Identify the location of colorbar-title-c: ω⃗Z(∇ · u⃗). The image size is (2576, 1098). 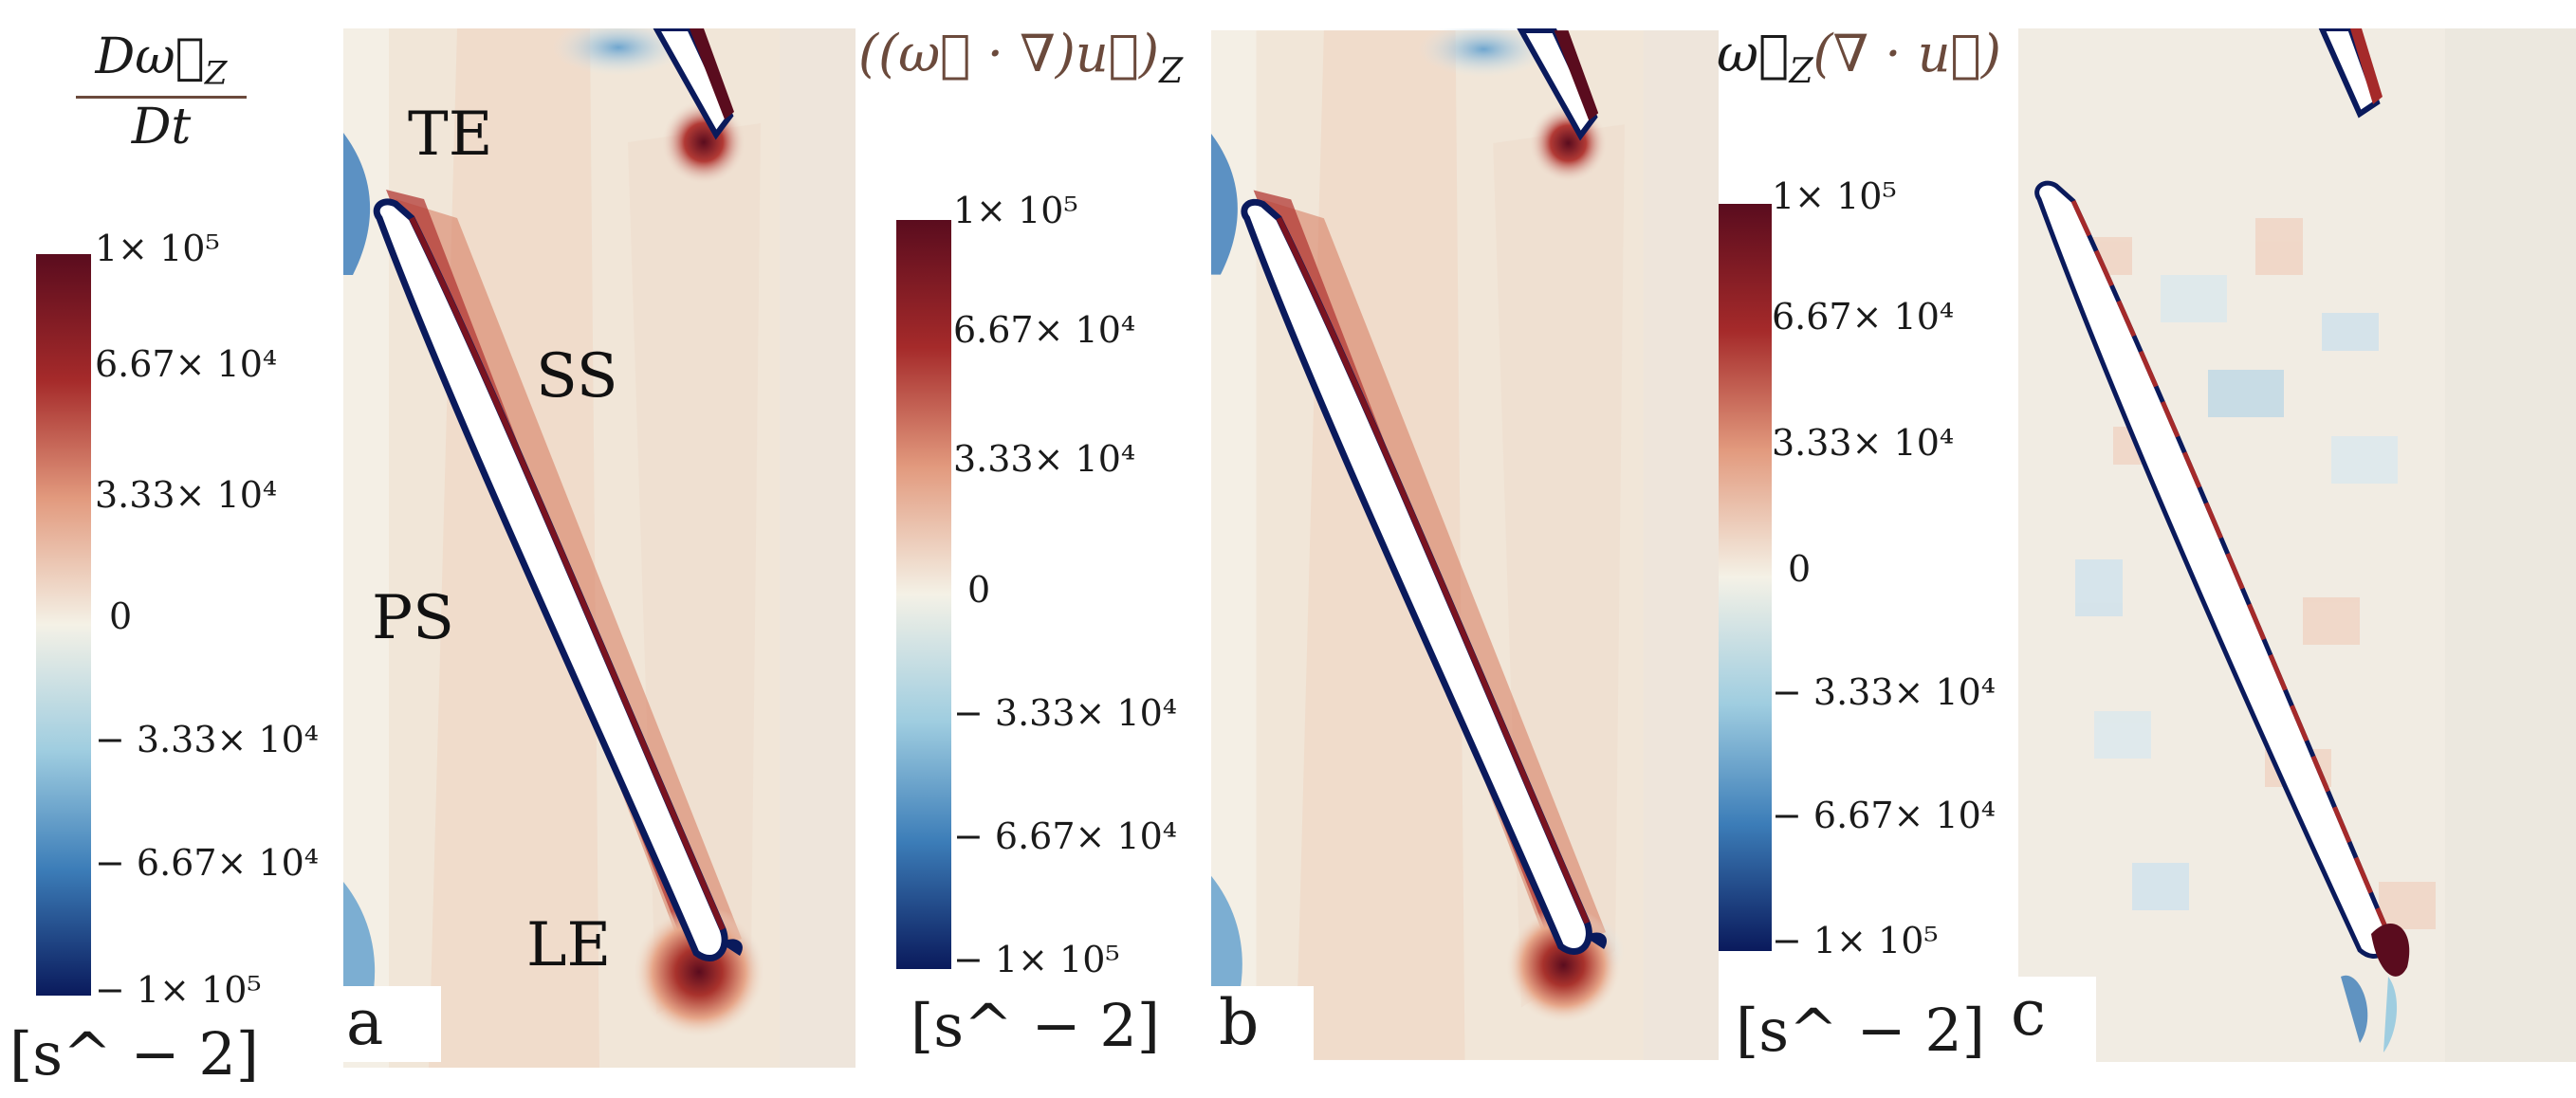
(1859, 58).